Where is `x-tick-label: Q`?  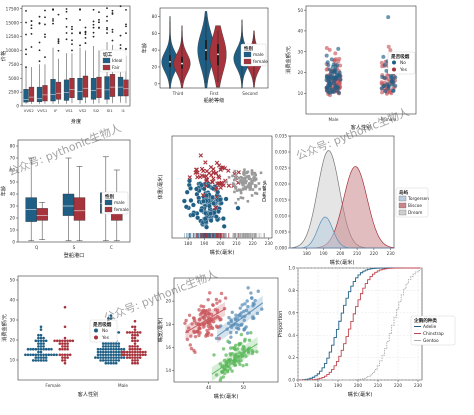
x-tick-label: Q is located at coordinates (37, 247).